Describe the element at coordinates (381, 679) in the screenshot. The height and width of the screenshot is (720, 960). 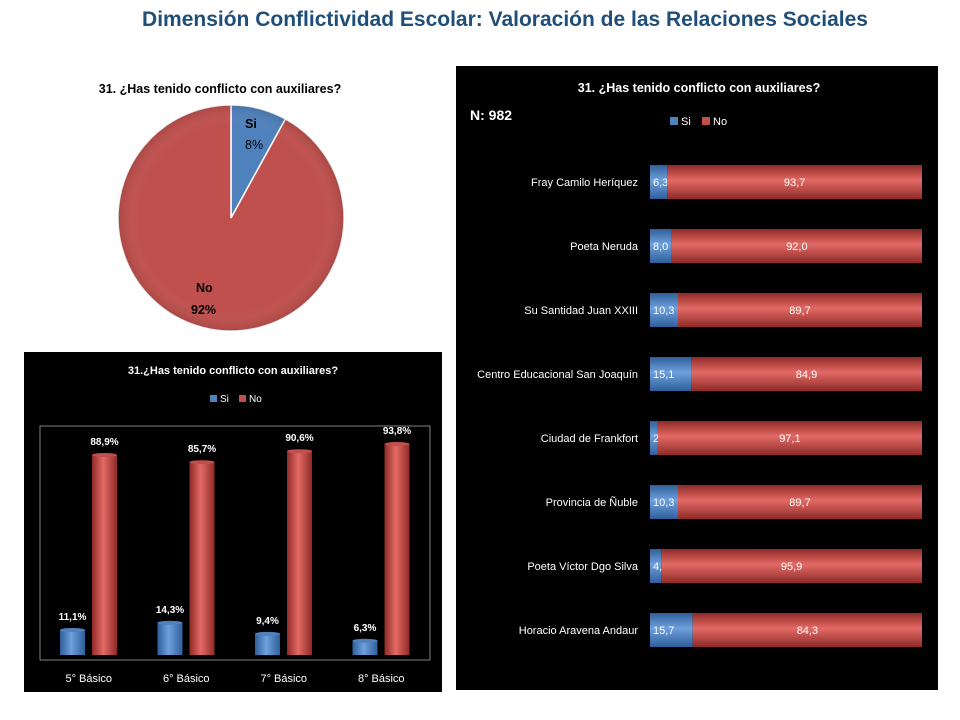
I see `category-label-4: 8° Básico` at that location.